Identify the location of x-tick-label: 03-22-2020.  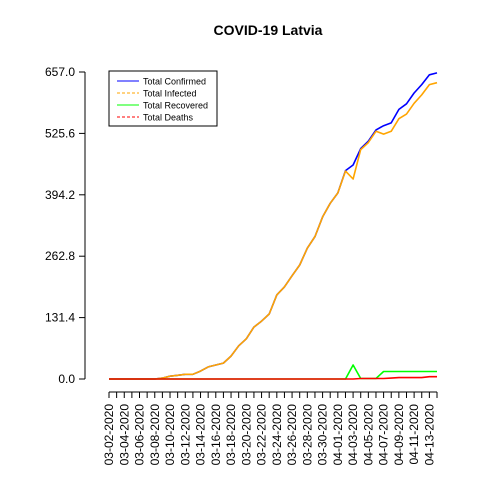
(262, 435).